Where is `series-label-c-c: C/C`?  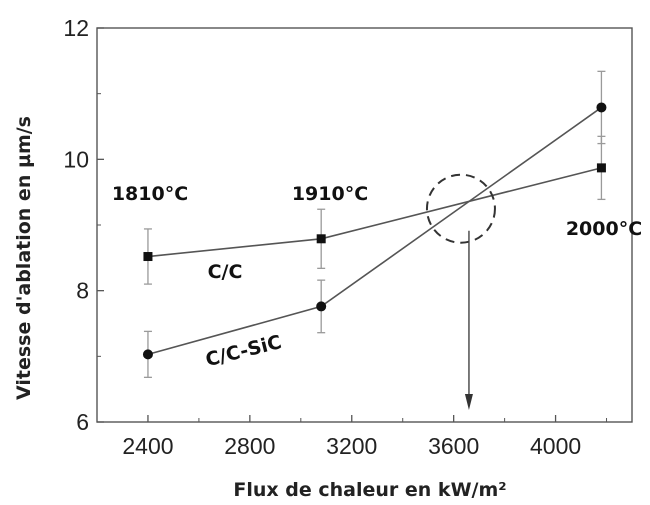 series-label-c-c: C/C is located at coordinates (225, 272).